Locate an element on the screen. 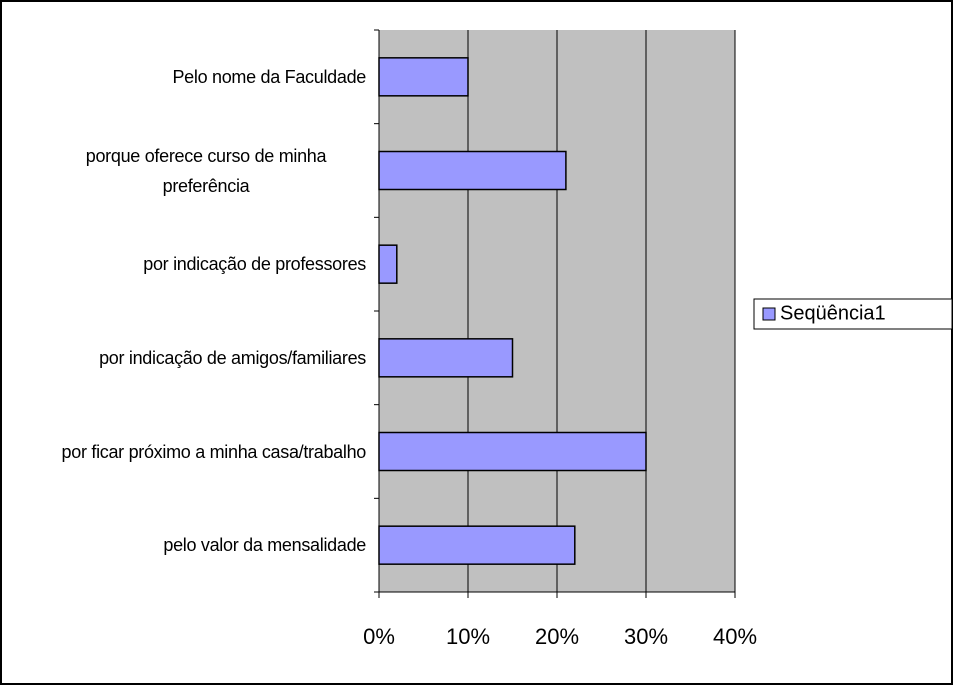 The height and width of the screenshot is (686, 954). y-tick-label: por indicação de professores is located at coordinates (254, 264).